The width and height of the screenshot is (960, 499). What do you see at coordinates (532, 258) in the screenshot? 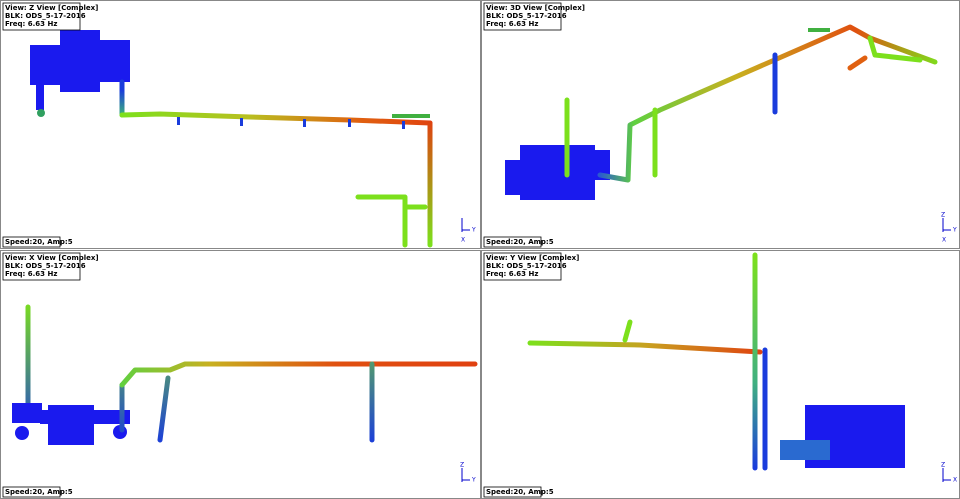
I see `view-label: View: Y View [Complex]` at bounding box center [532, 258].